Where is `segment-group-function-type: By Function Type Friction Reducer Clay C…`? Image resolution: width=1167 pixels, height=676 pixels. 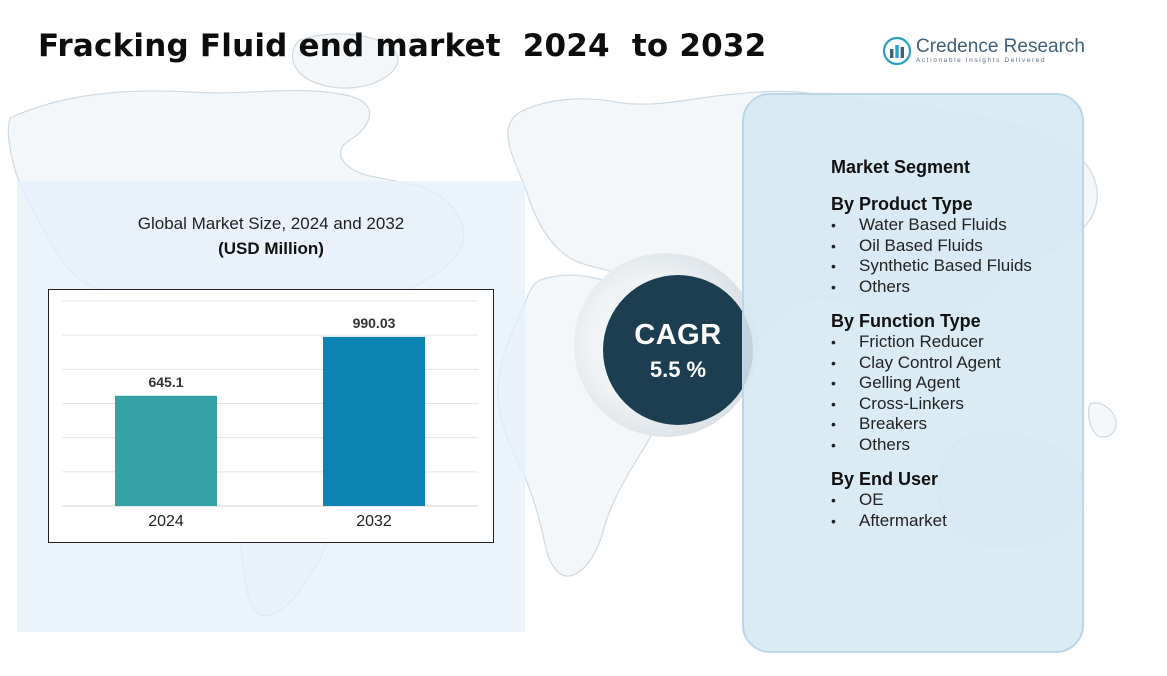
segment-group-function-type: By Function Type Friction Reducer Clay C… is located at coordinates (931, 382).